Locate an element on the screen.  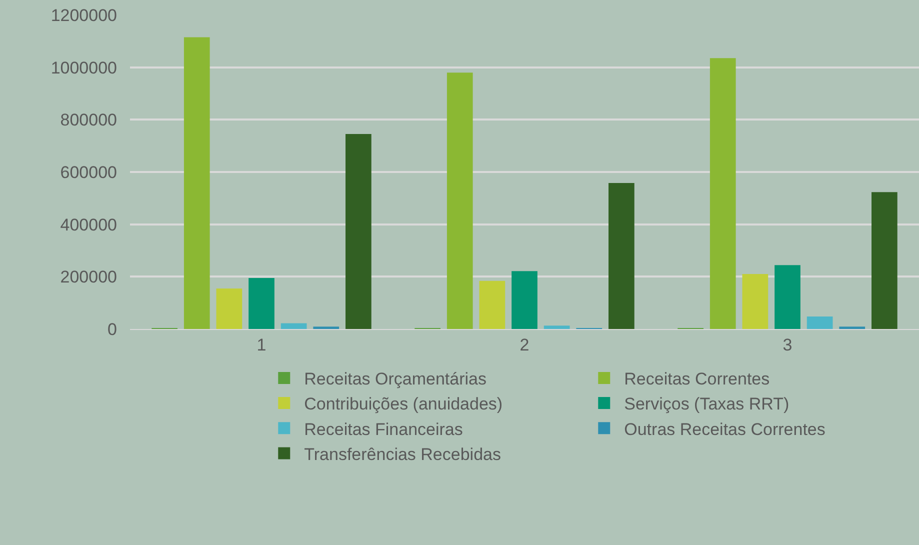
y-tick-label: 1200000 is located at coordinates (83, 15).